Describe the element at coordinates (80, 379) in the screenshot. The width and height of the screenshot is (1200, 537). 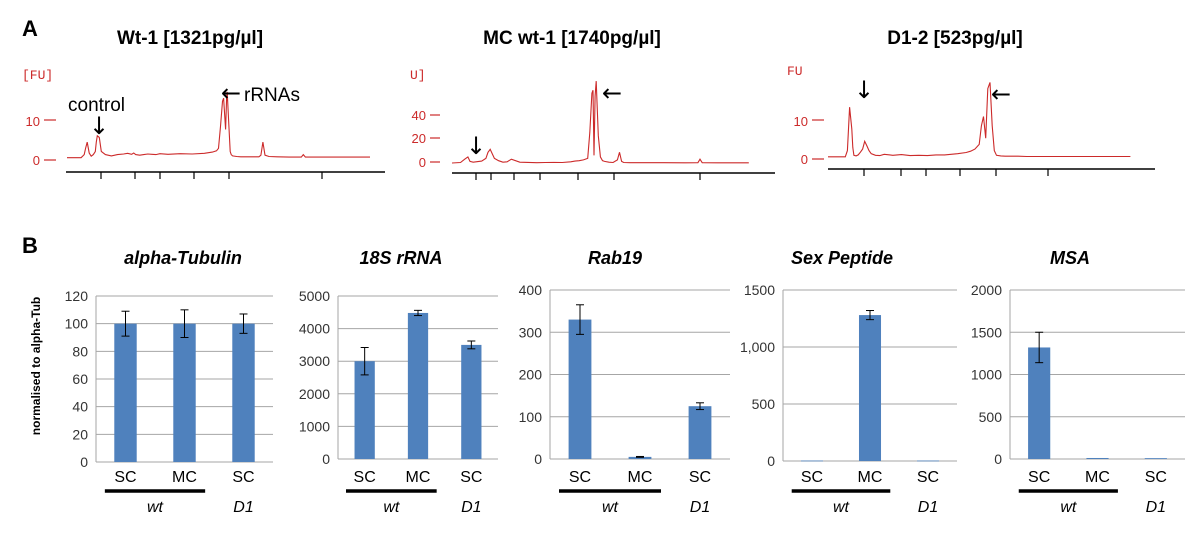
I see `y-tick-label: 60` at that location.